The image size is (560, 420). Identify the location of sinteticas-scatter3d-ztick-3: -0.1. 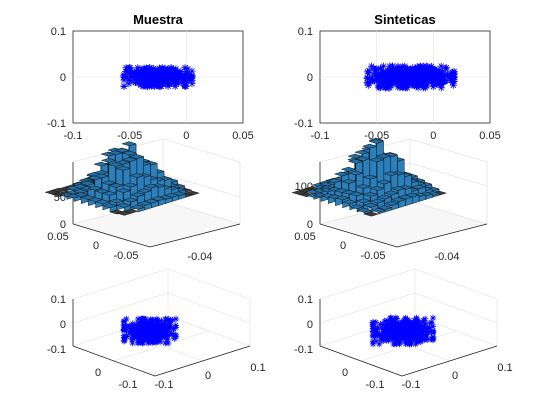
(303, 350).